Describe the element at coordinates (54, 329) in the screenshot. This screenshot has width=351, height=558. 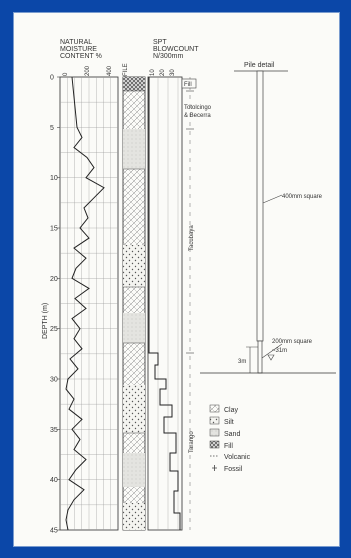
I see `depth-tick-label: 25` at that location.